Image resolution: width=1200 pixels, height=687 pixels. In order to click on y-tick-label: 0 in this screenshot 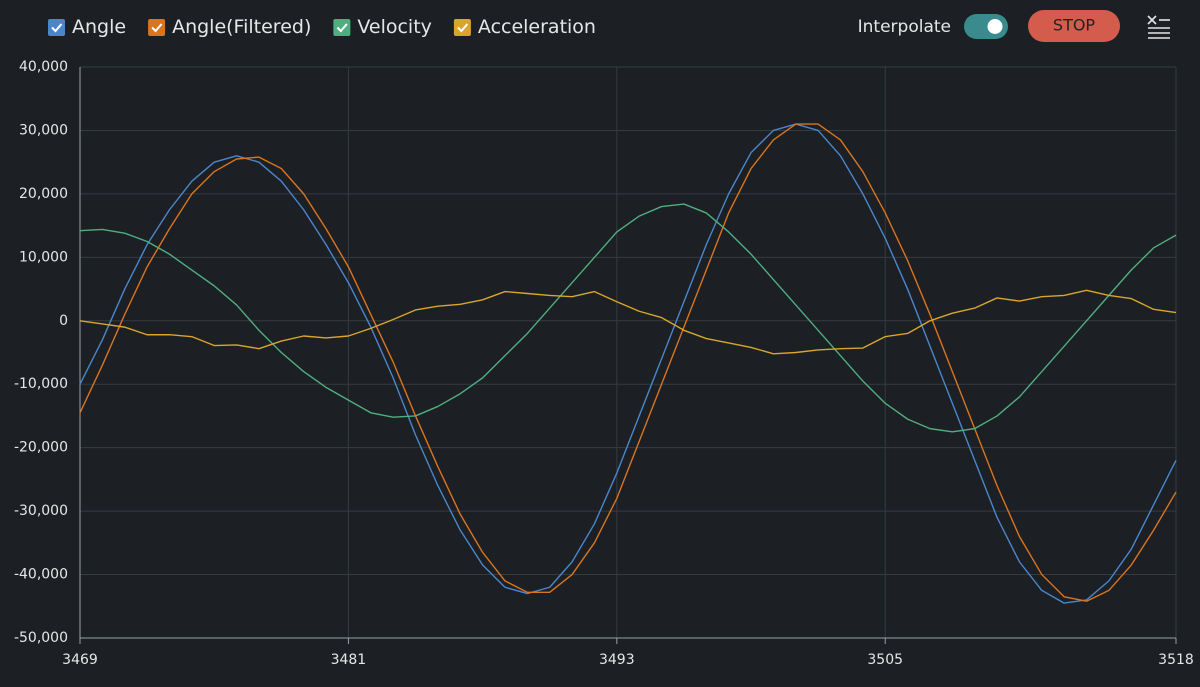, I will do `click(63, 321)`.